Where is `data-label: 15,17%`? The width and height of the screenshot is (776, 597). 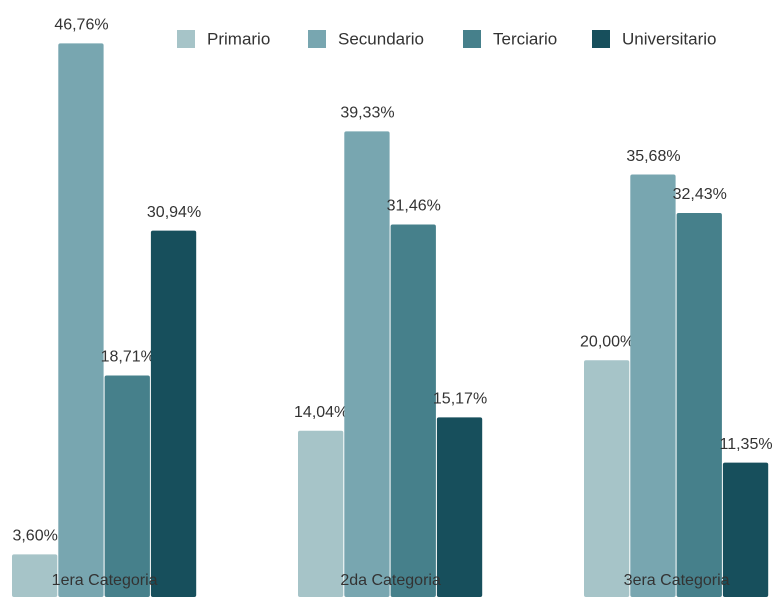 data-label: 15,17% is located at coordinates (460, 399).